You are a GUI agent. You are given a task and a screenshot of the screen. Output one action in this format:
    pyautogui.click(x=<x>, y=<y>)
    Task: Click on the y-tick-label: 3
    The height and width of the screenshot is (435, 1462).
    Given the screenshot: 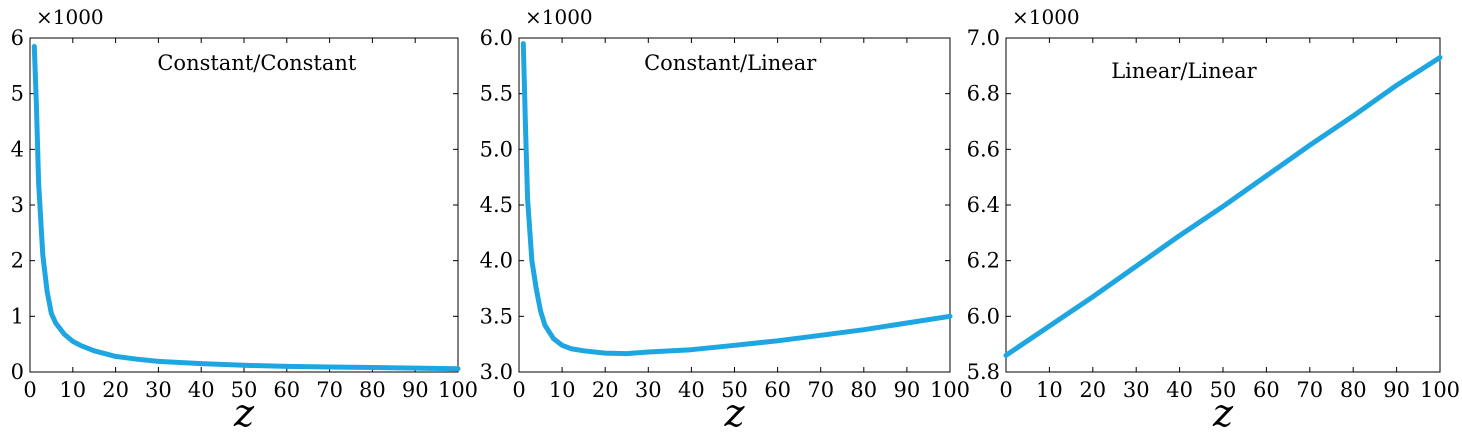 What is the action you would take?
    pyautogui.click(x=17, y=205)
    